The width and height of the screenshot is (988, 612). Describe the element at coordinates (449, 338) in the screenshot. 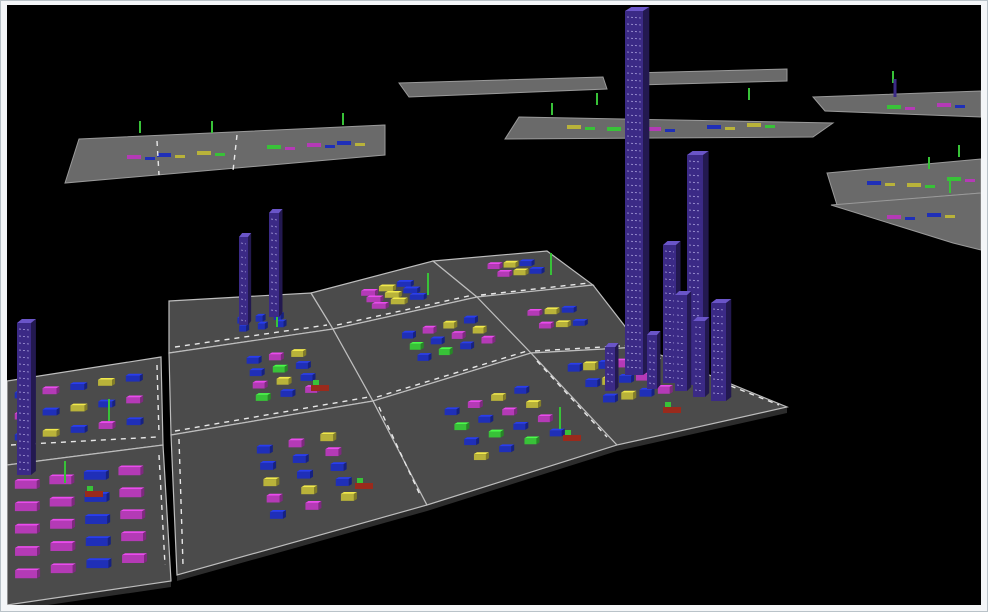

I see `building-cluster-b2` at that location.